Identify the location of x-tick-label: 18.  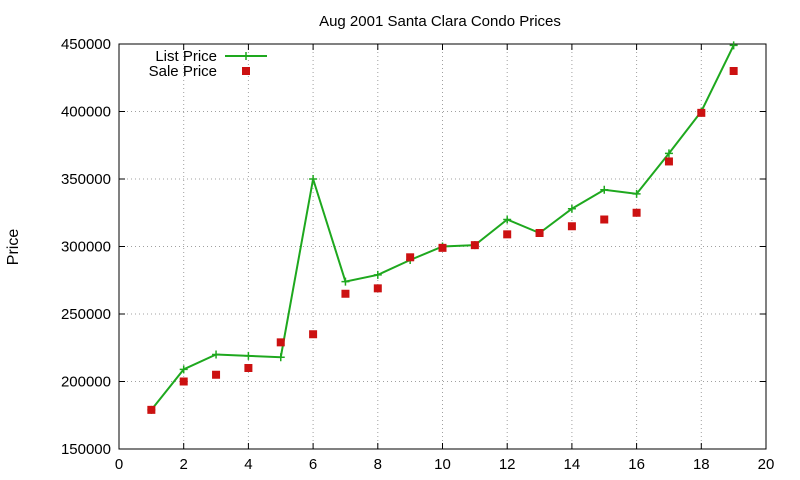
(701, 464).